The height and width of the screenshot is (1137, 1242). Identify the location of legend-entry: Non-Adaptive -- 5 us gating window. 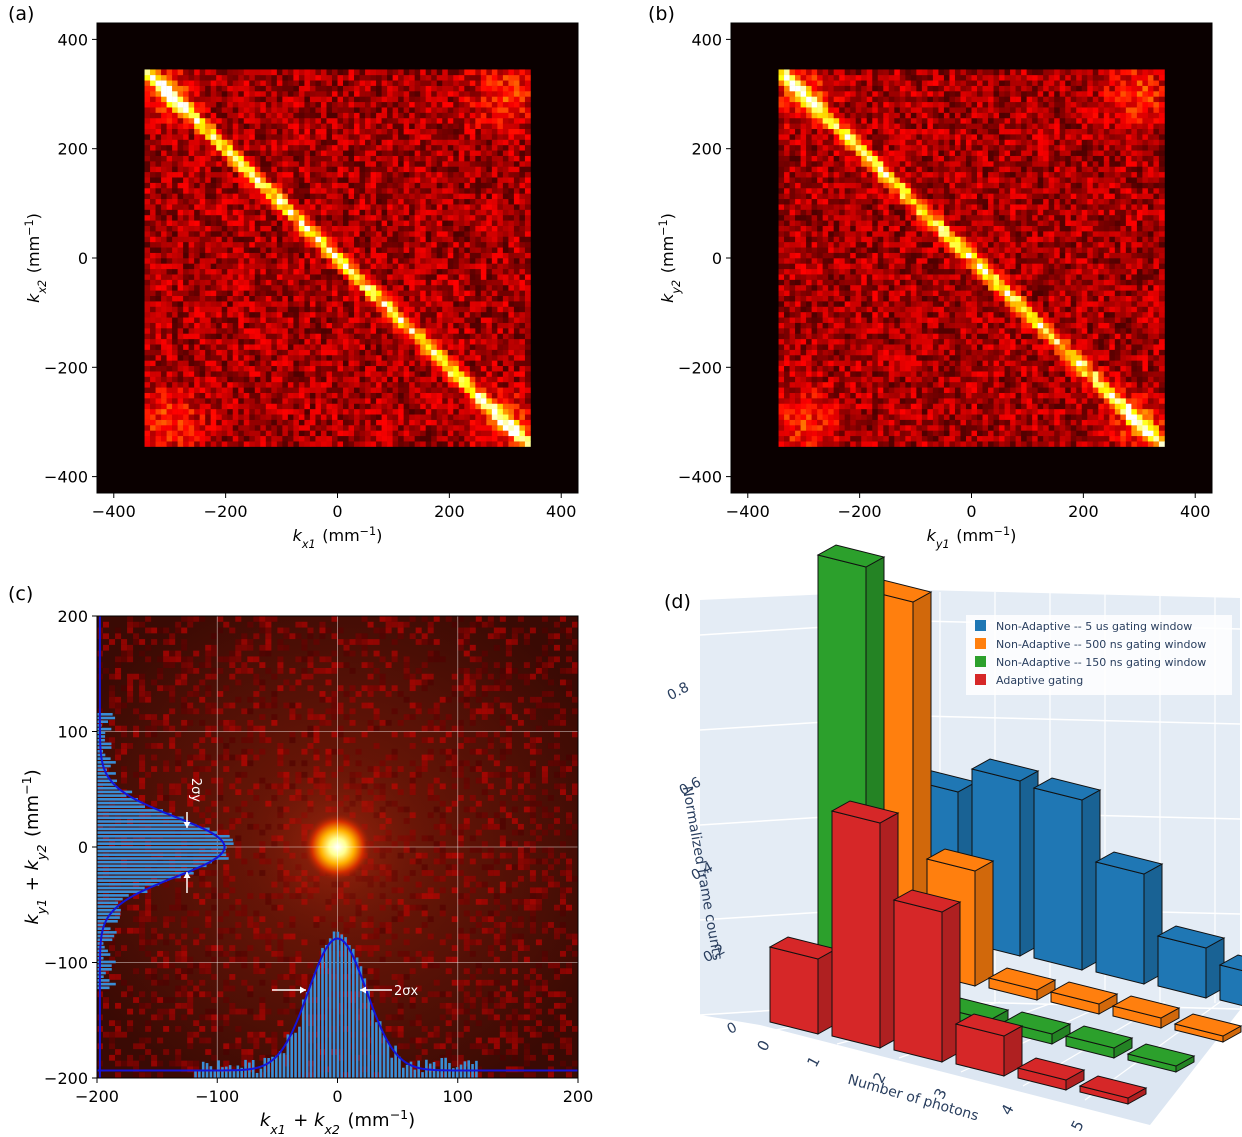
(1094, 626).